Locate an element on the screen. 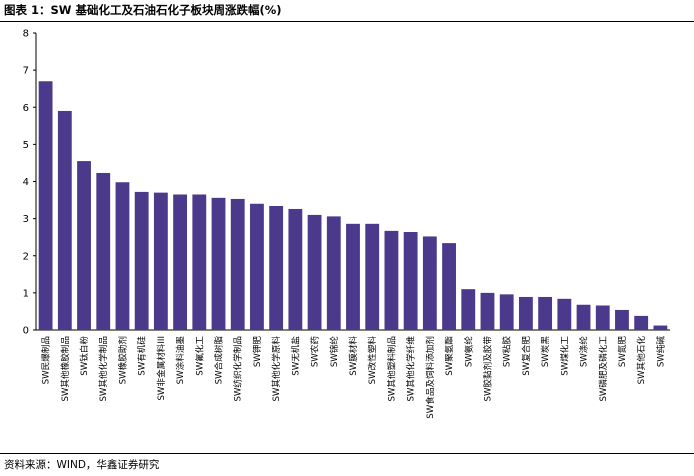 This screenshot has width=694, height=476. x-category-label: SW涤纶 is located at coordinates (584, 352).